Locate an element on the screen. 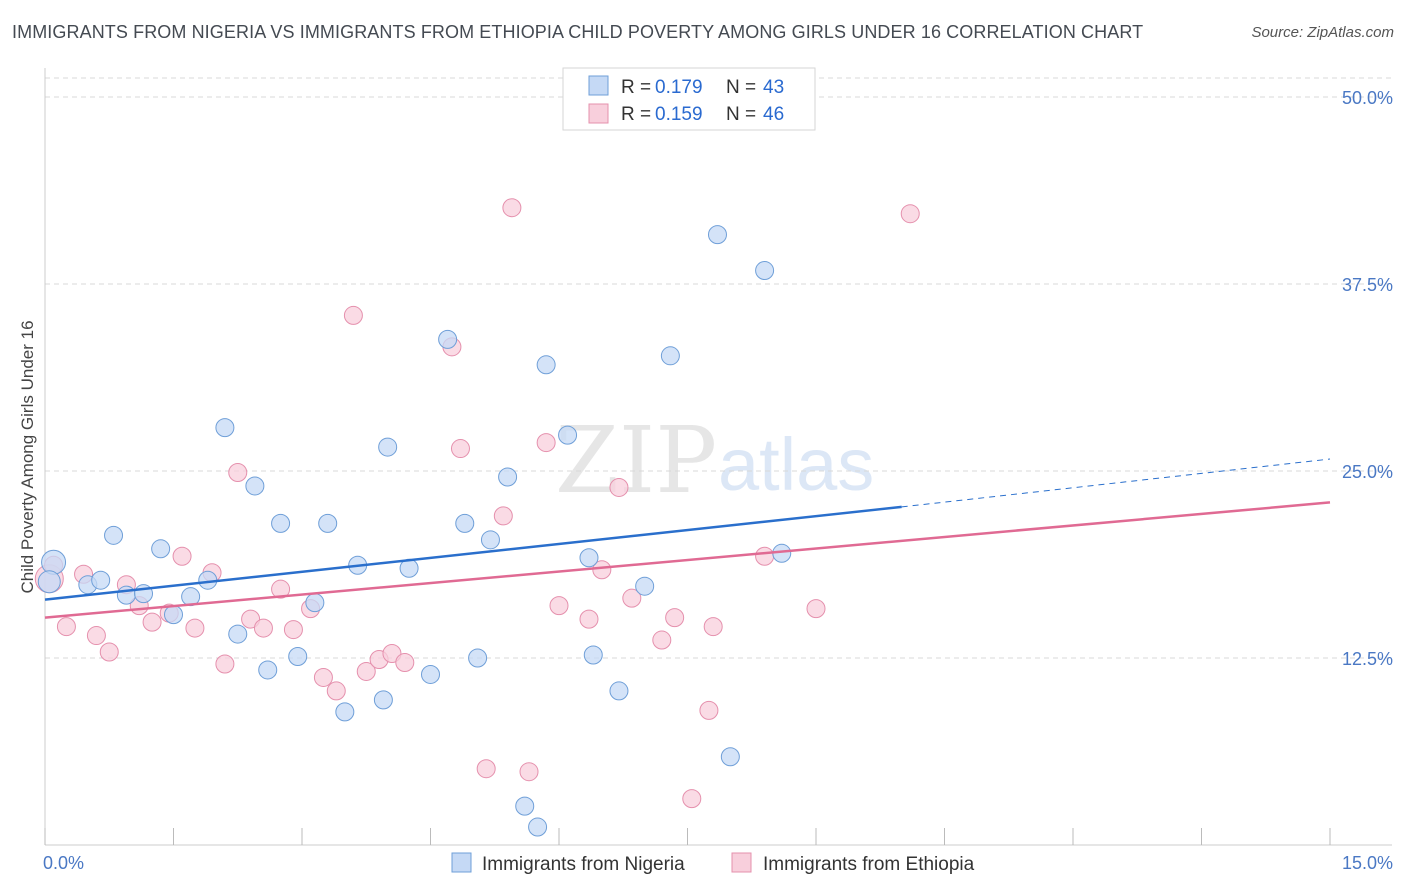 This screenshot has height=892, width=1406. watermark: ZIP atlas is located at coordinates (714, 460).